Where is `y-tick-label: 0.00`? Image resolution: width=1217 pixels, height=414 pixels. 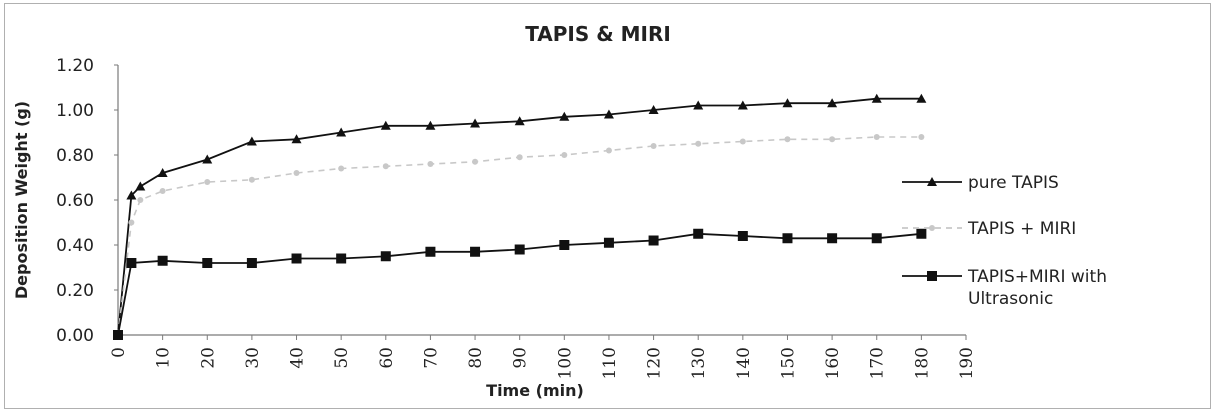
y-tick-label: 0.00 is located at coordinates (75, 336).